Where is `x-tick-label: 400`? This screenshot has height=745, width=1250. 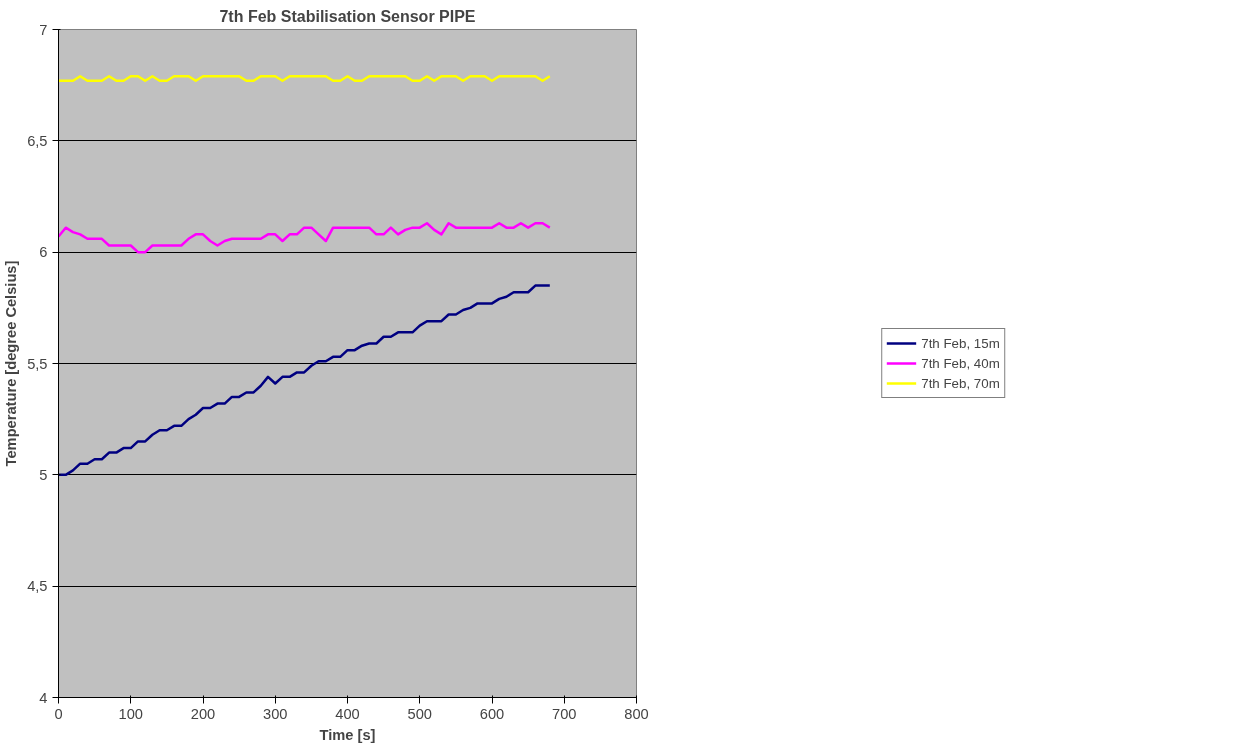
x-tick-label: 400 is located at coordinates (347, 713).